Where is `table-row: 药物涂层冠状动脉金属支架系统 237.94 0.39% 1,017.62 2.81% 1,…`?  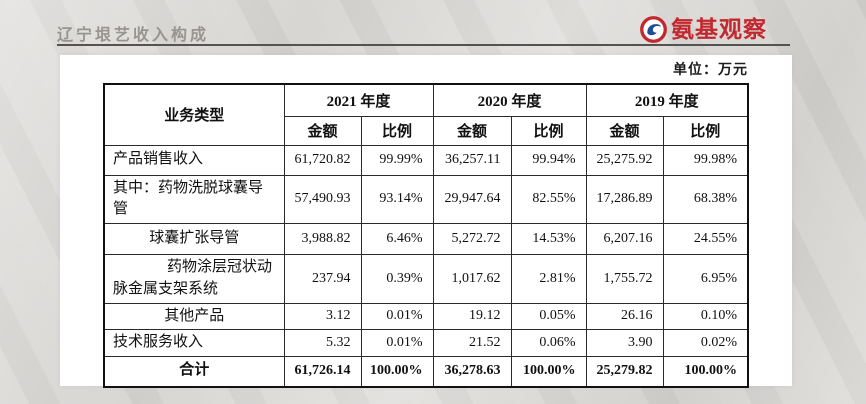
table-row: 药物涂层冠状动脉金属支架系统 237.94 0.39% 1,017.62 2.81% 1,… is located at coordinates (426, 279).